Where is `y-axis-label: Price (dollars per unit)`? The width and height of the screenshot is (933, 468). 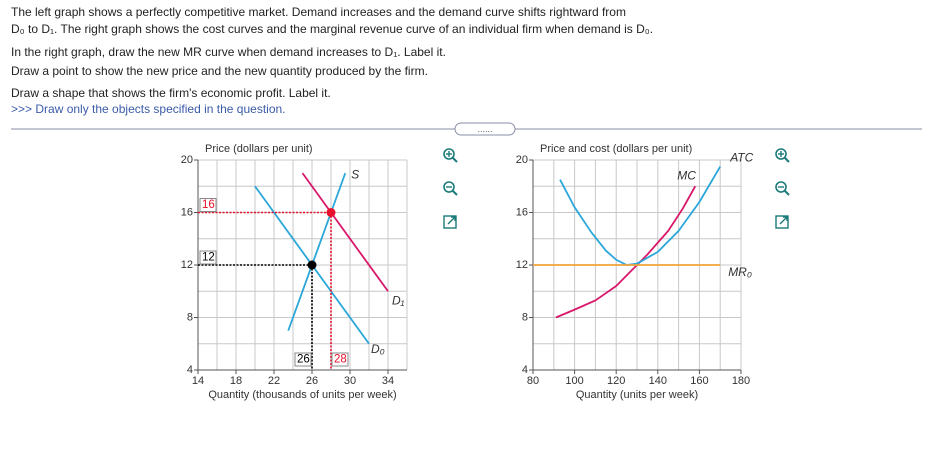
y-axis-label: Price (dollars per unit) is located at coordinates (259, 149).